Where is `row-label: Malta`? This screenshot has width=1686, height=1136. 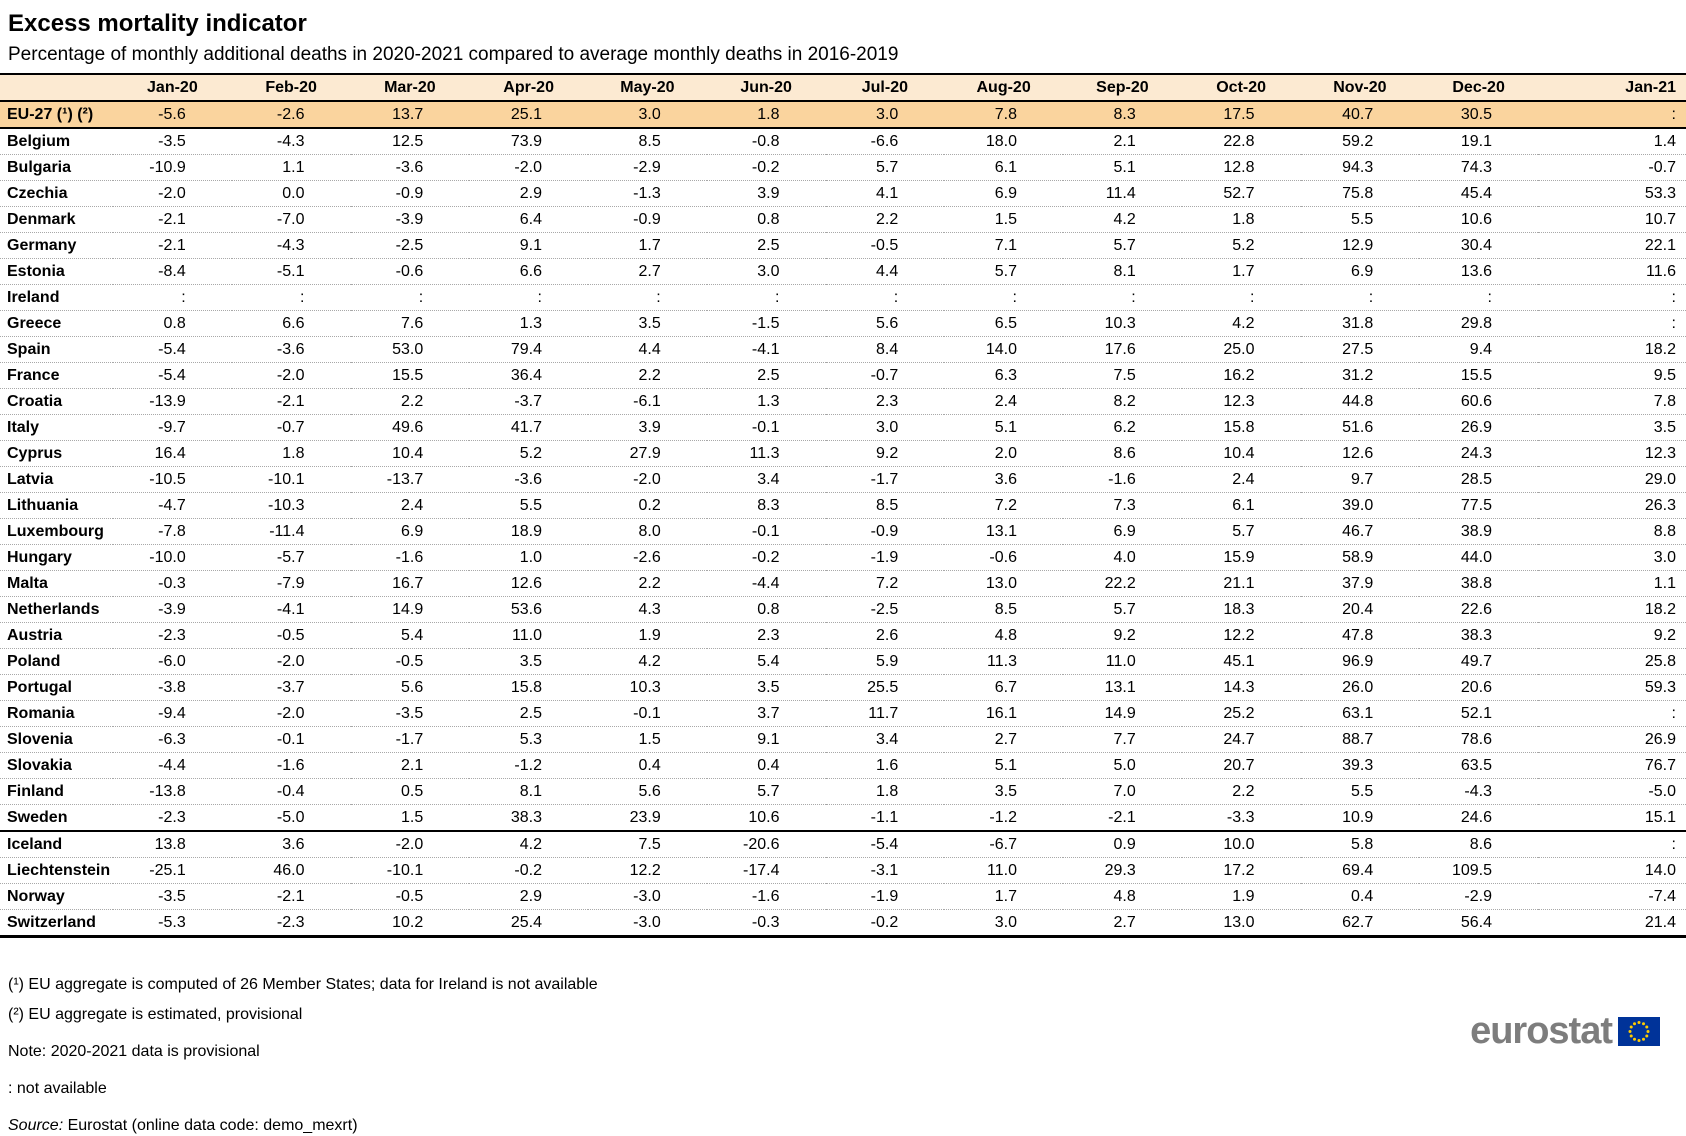
row-label: Malta is located at coordinates (27, 583).